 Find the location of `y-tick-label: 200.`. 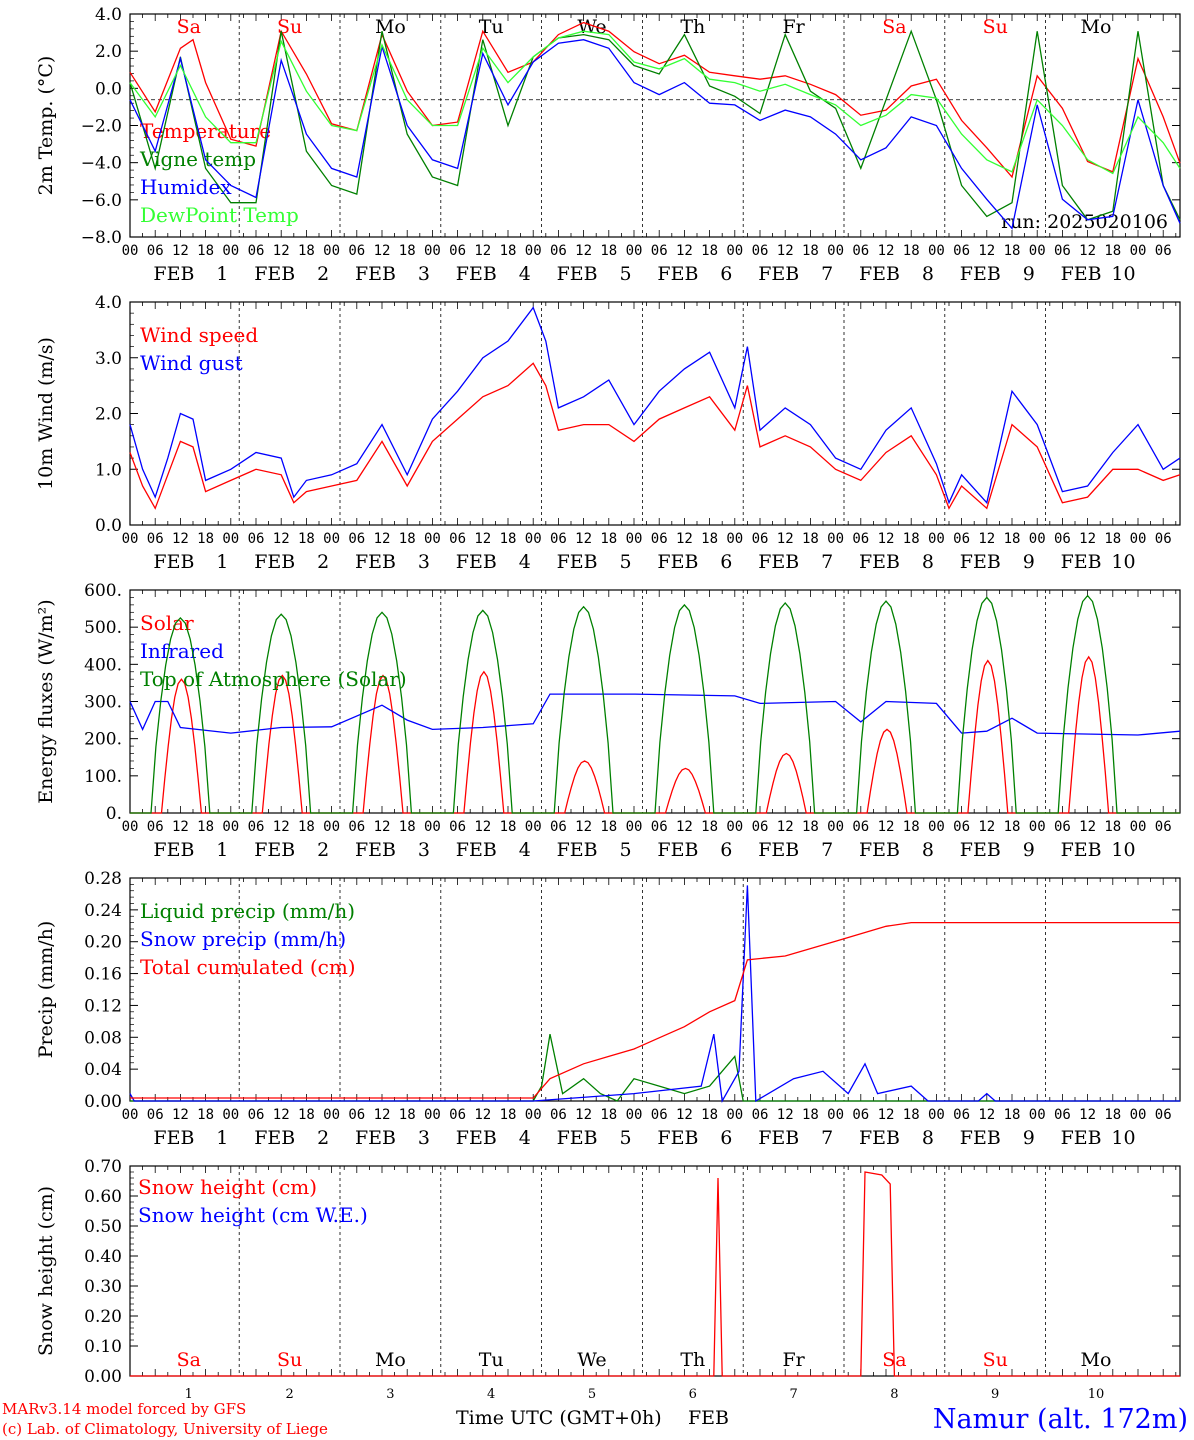

y-tick-label: 200. is located at coordinates (103, 740).